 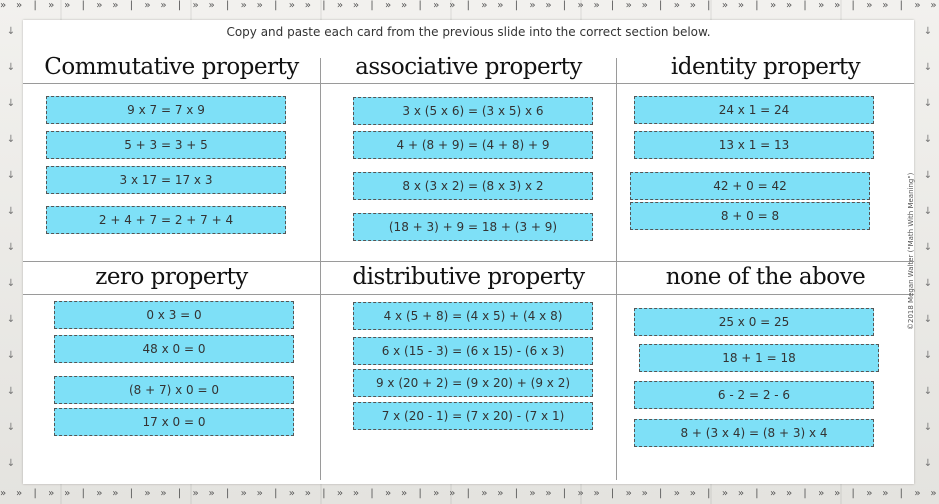 What do you see at coordinates (468, 294) in the screenshot?
I see `divider-under-headings-bottom` at bounding box center [468, 294].